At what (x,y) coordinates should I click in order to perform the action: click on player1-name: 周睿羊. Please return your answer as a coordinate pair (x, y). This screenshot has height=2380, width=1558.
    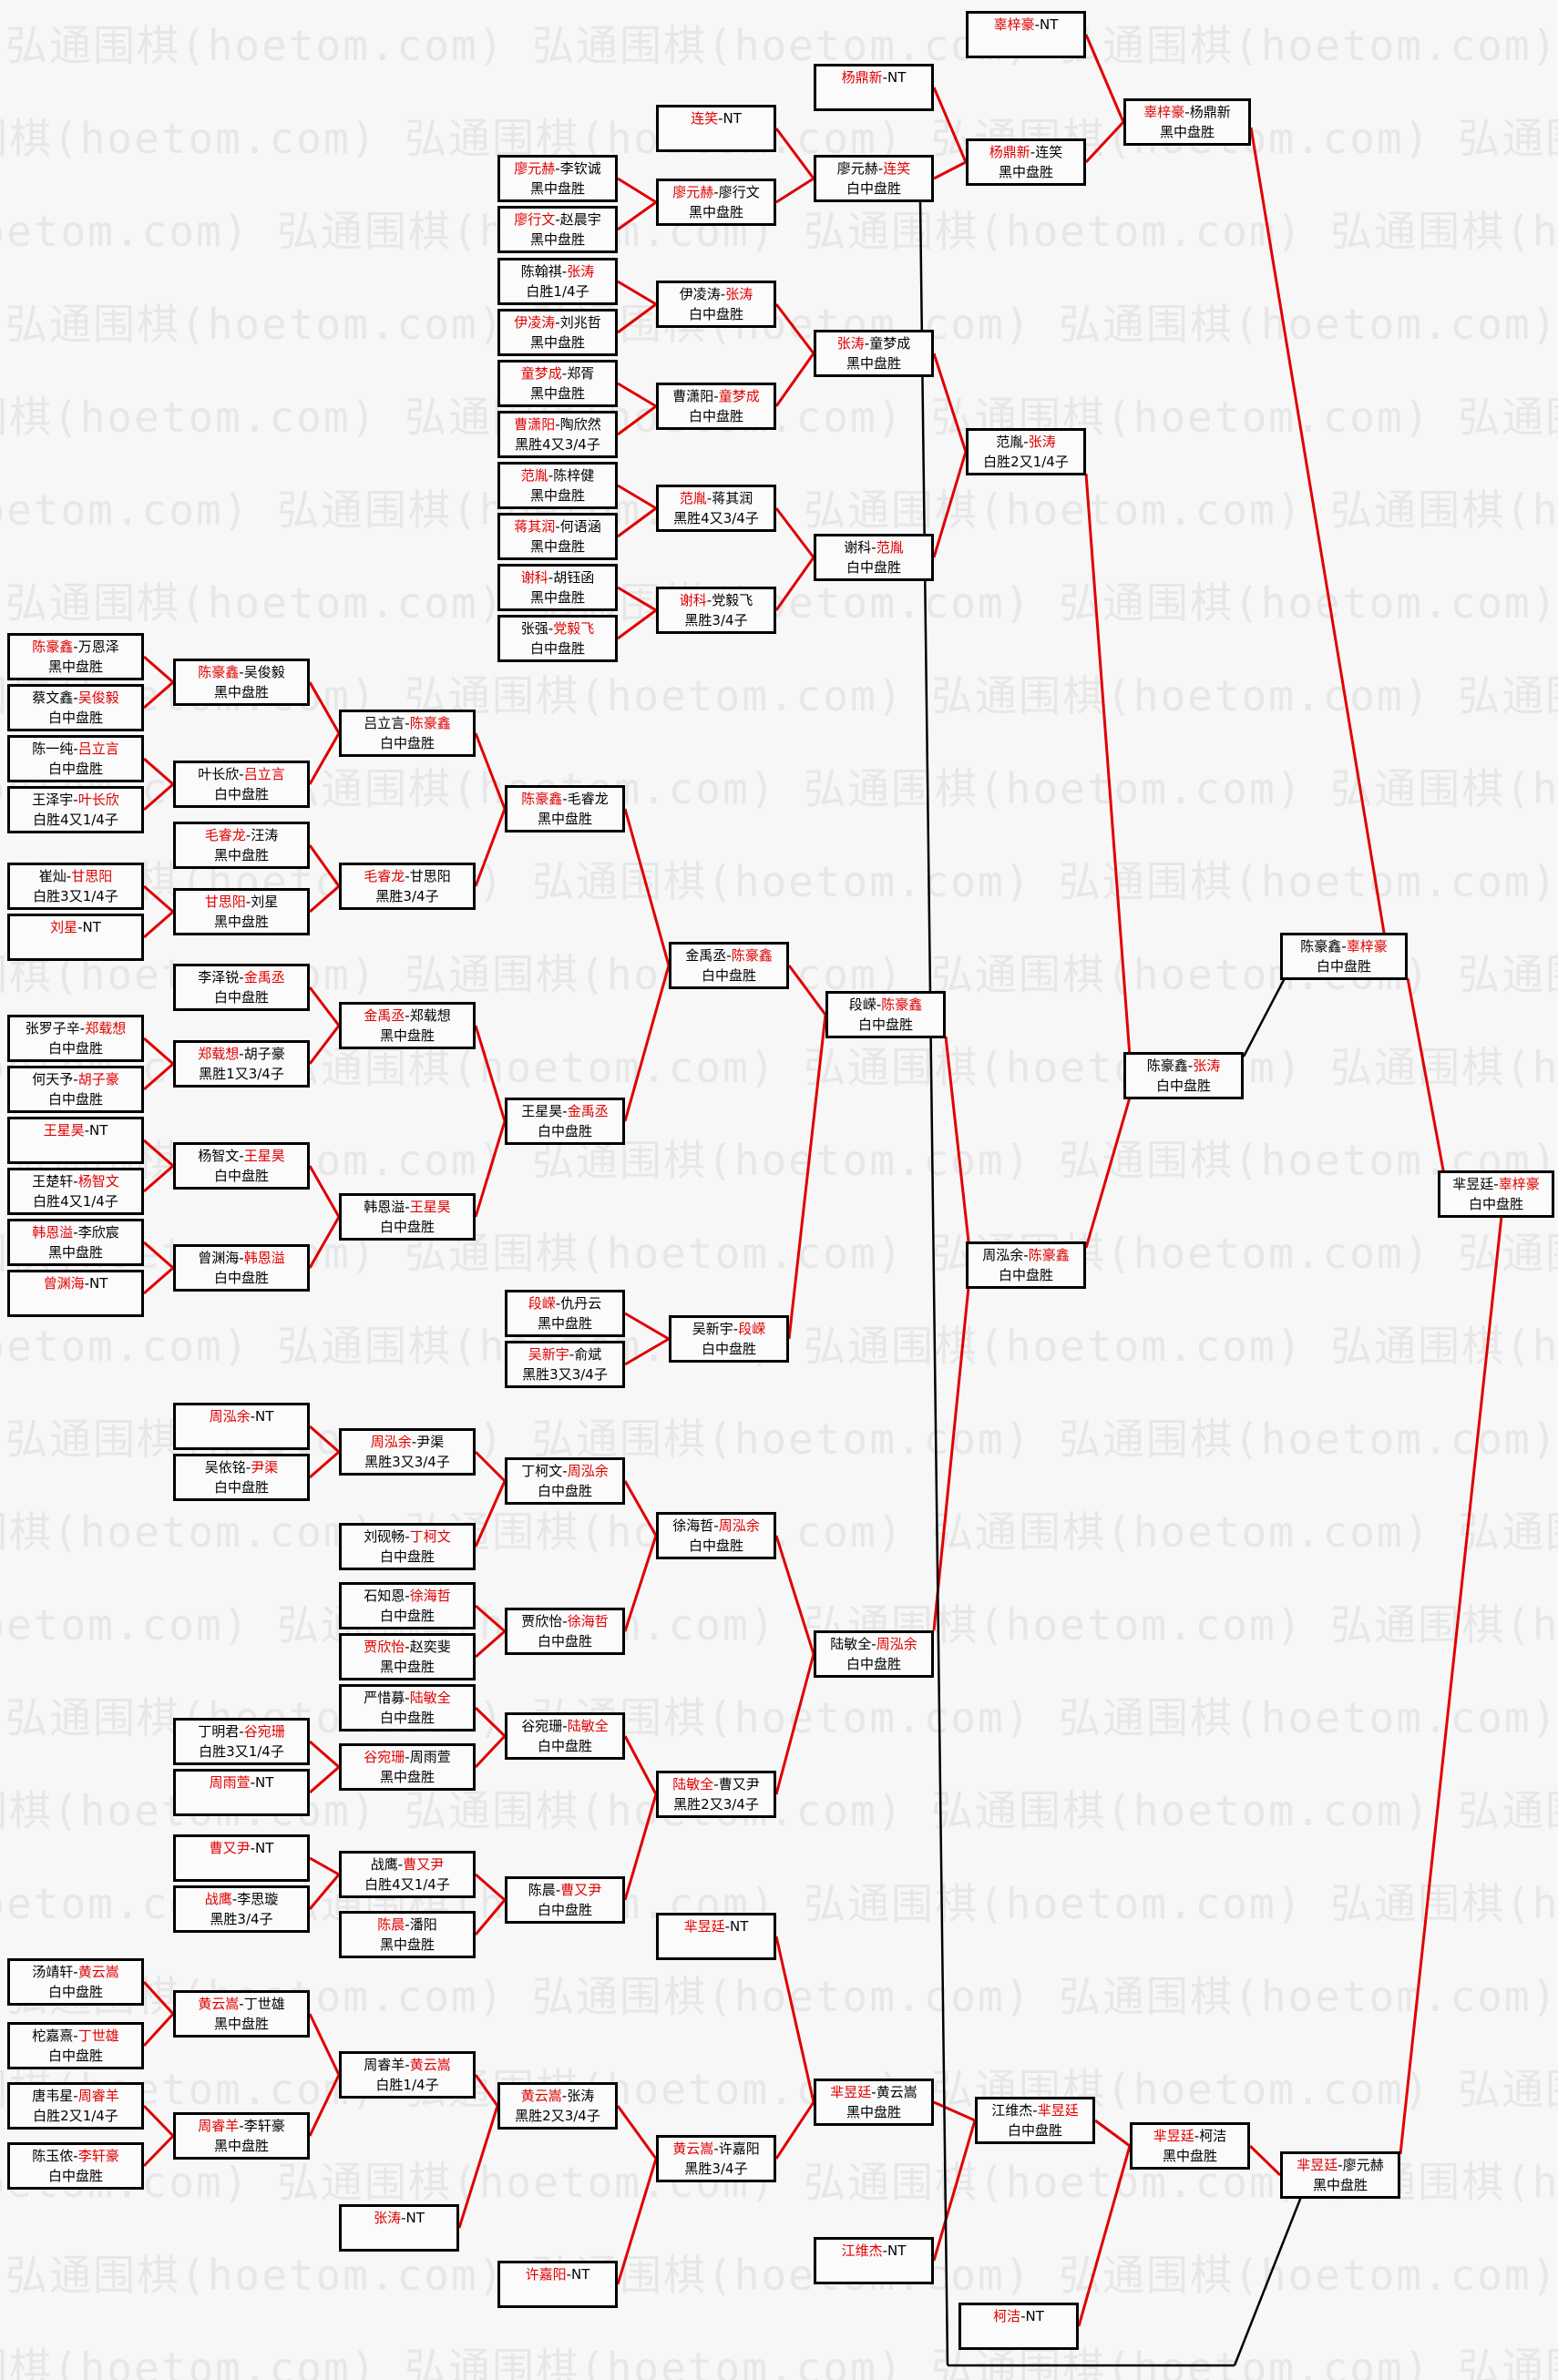
    Looking at the image, I should click on (385, 2065).